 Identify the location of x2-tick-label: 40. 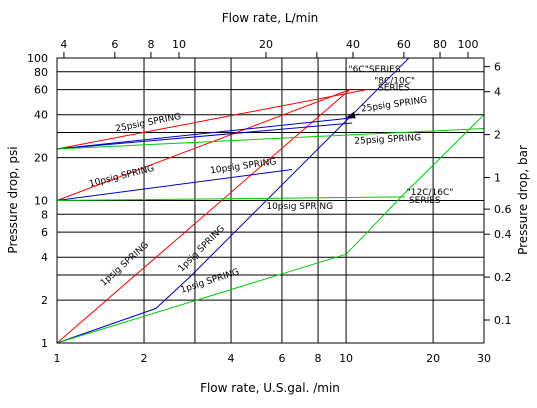
(353, 44).